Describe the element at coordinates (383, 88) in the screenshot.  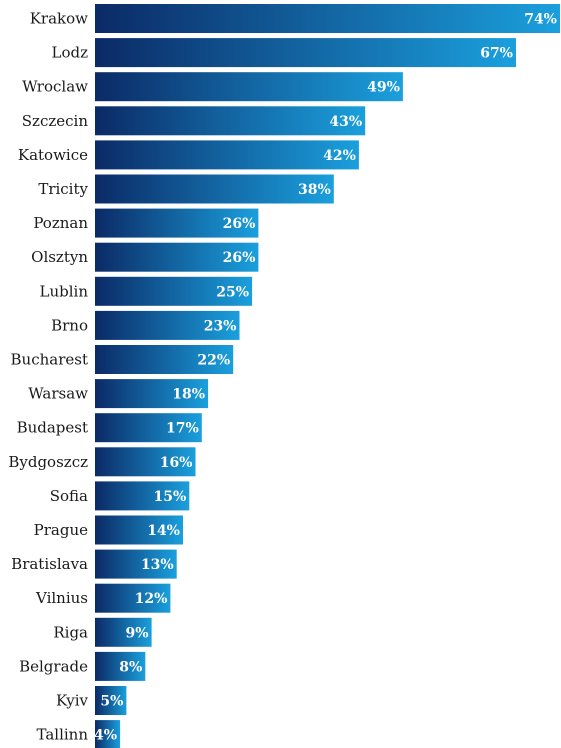
I see `value-label-wroclaw: 49%` at that location.